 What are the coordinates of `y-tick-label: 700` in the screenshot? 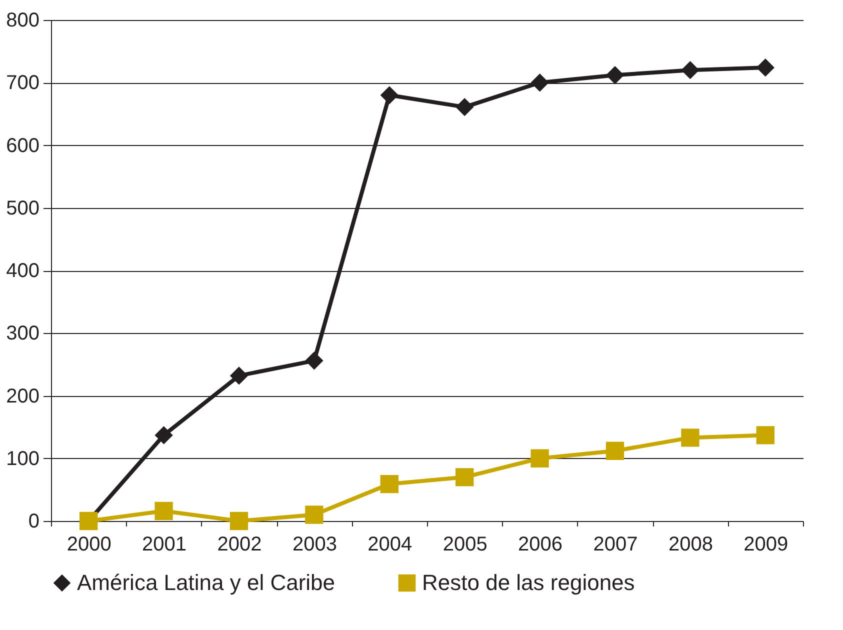 It's located at (23, 83).